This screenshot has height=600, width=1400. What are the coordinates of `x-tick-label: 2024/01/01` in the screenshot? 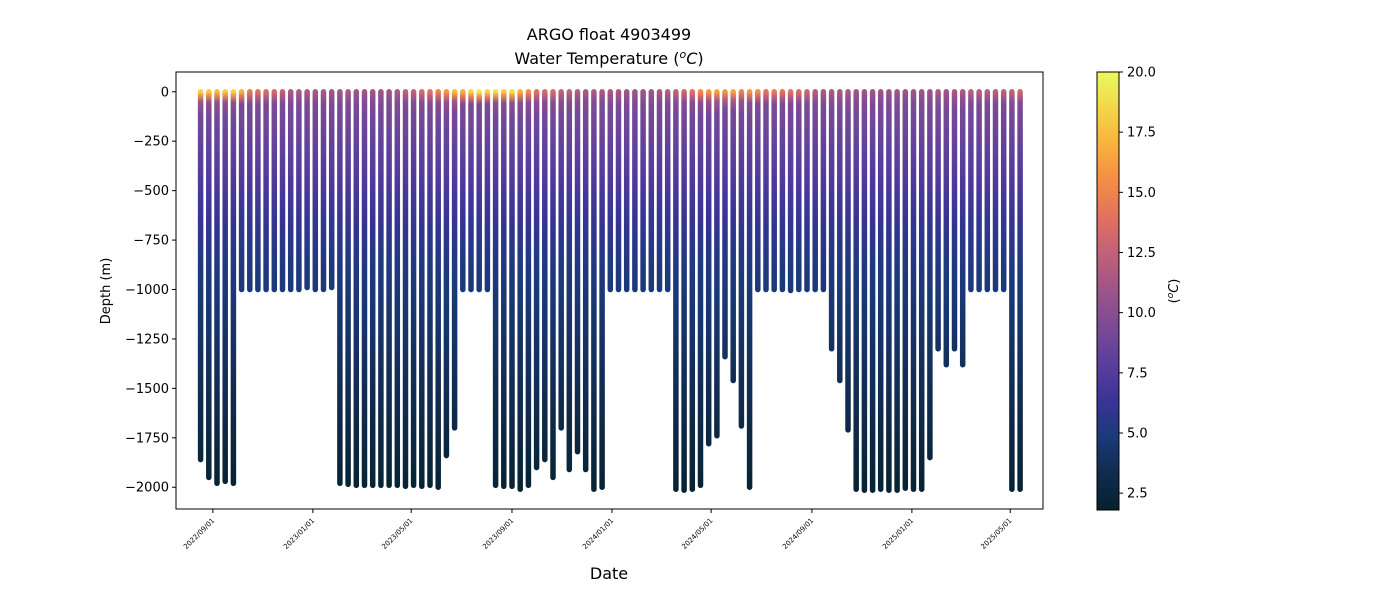 It's located at (598, 534).